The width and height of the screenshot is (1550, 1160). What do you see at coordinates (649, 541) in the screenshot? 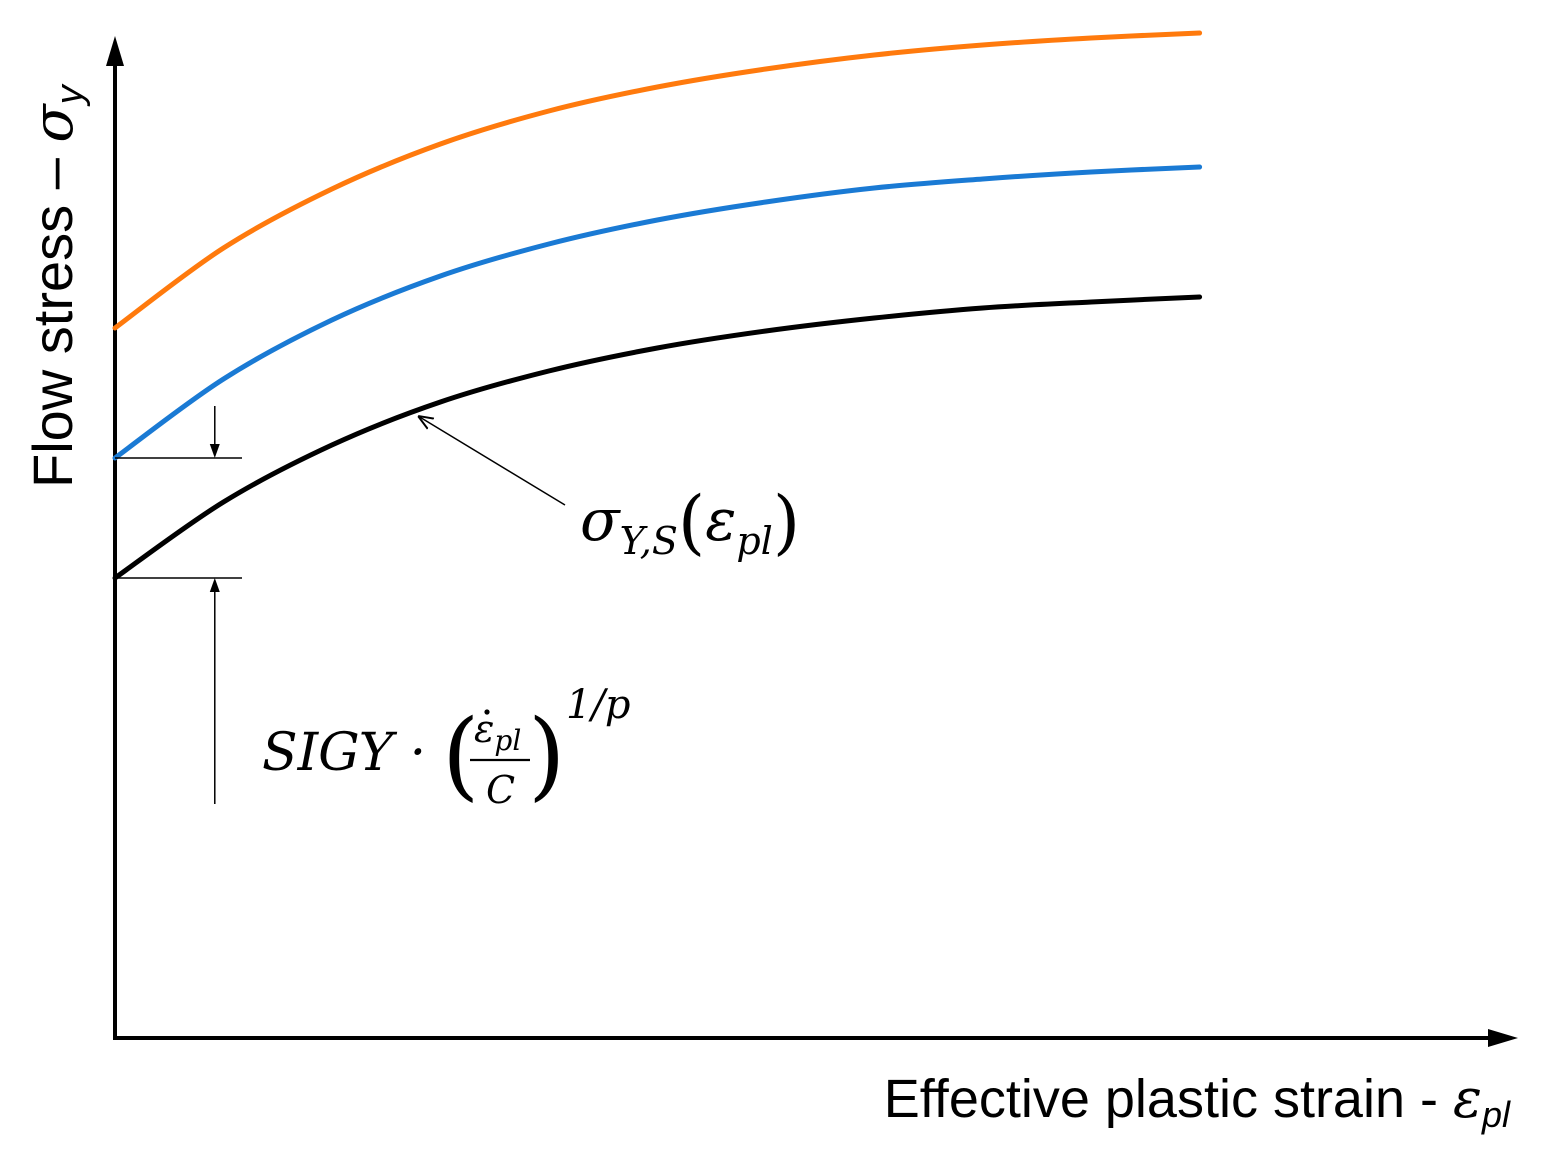
I see `sigma-ys-subscript: Y,S` at bounding box center [649, 541].